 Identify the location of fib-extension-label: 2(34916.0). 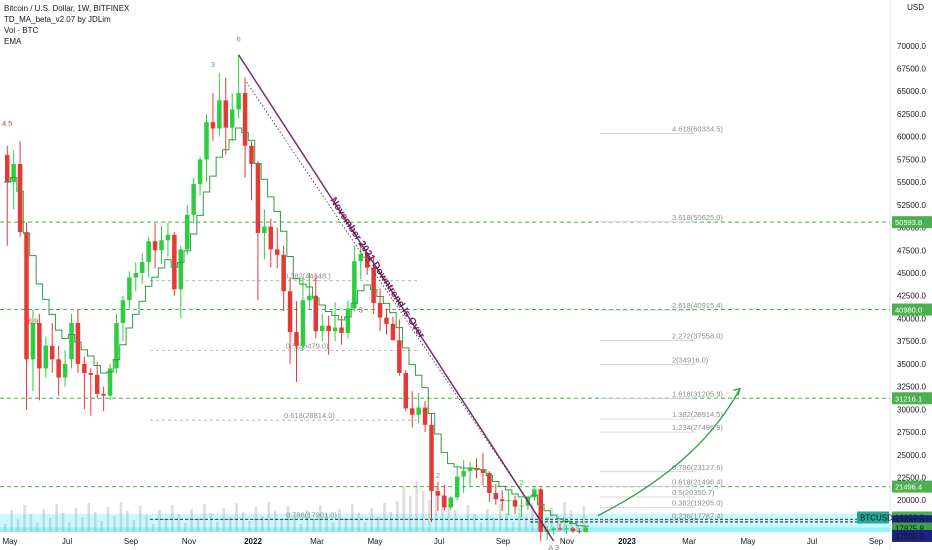
(690, 360).